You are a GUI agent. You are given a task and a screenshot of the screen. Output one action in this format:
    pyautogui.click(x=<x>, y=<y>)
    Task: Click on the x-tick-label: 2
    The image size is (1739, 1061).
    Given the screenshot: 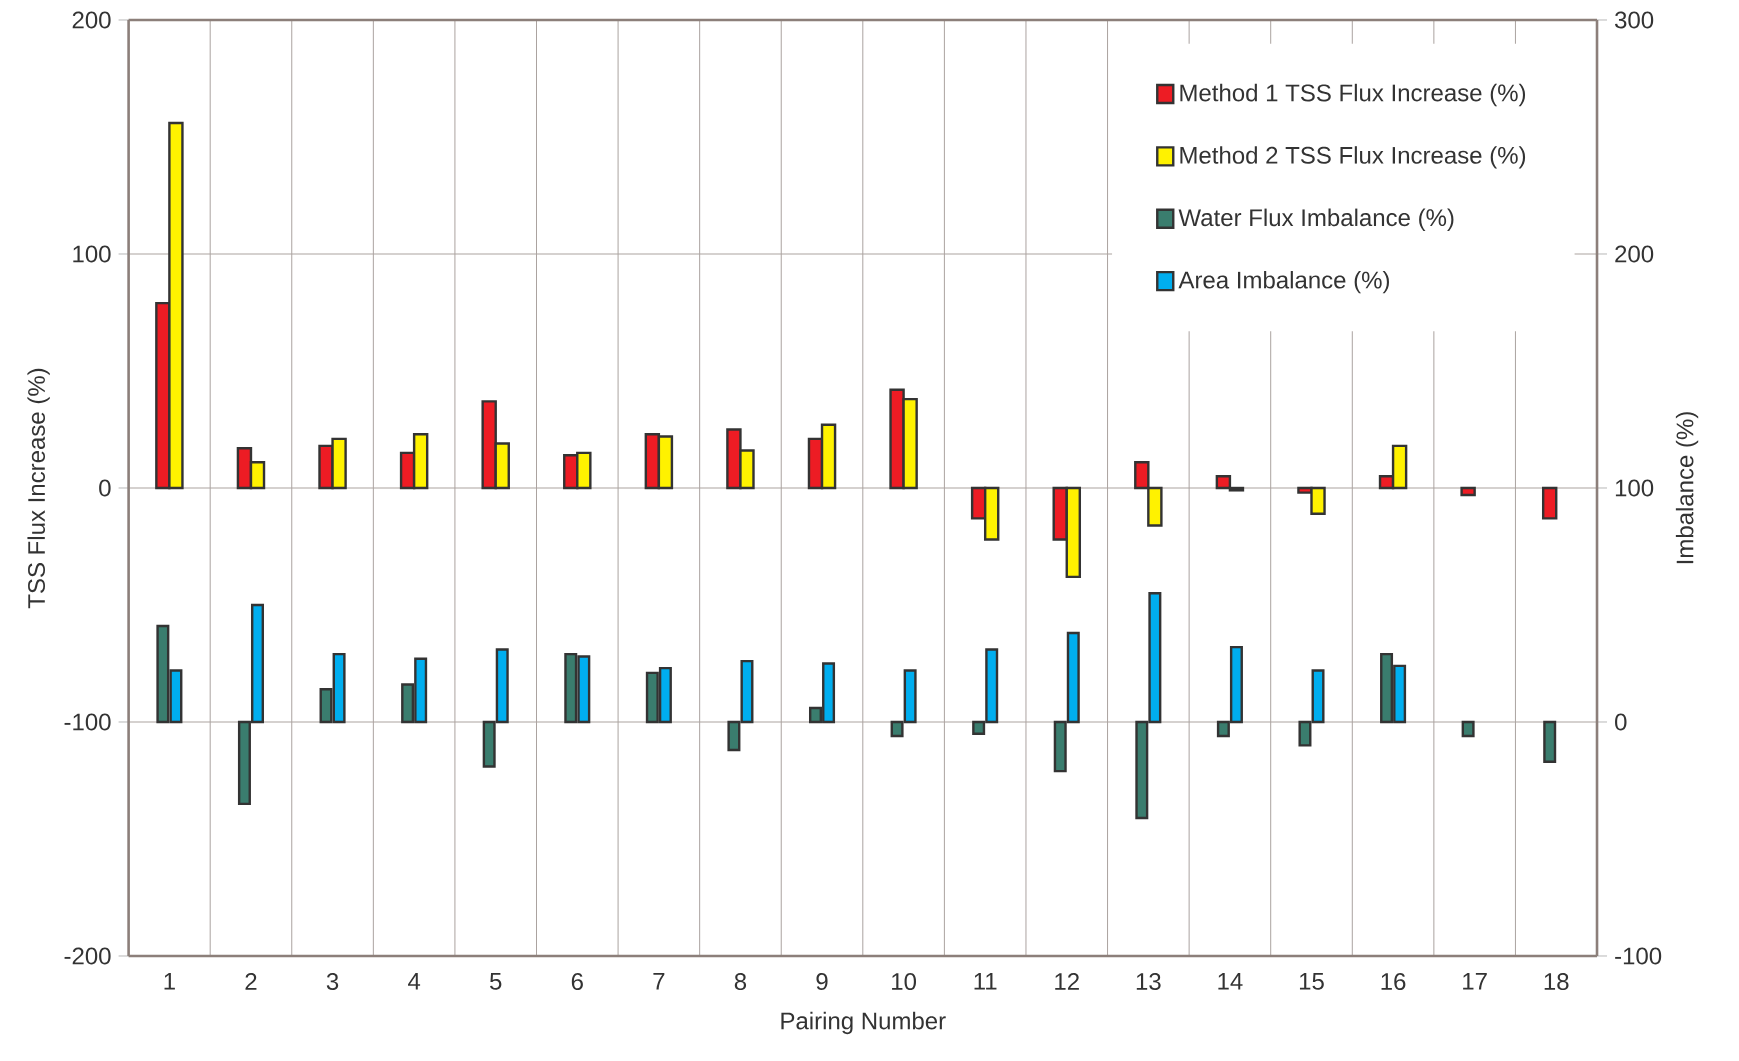 What is the action you would take?
    pyautogui.click(x=251, y=981)
    